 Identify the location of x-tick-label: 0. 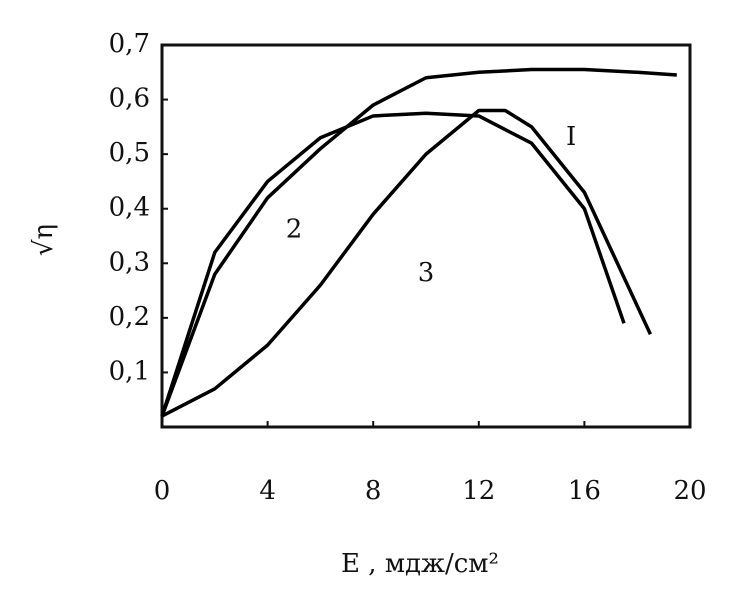
(162, 491).